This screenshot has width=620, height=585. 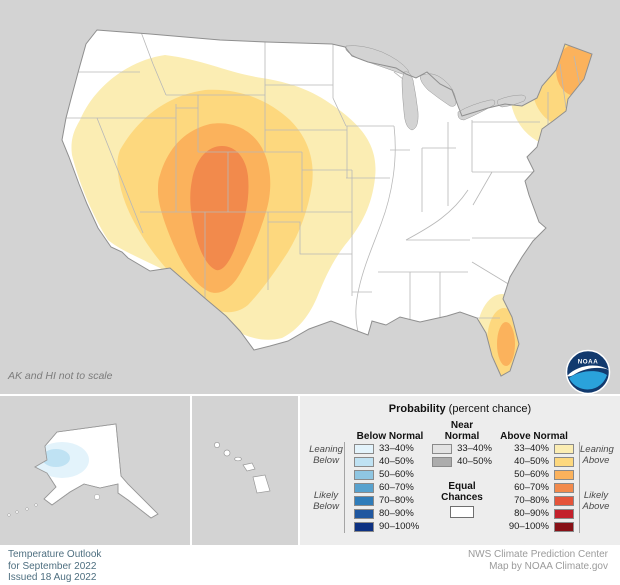 I want to click on below-side-labels: Leaning Below Likely Below, so click(x=328, y=475).